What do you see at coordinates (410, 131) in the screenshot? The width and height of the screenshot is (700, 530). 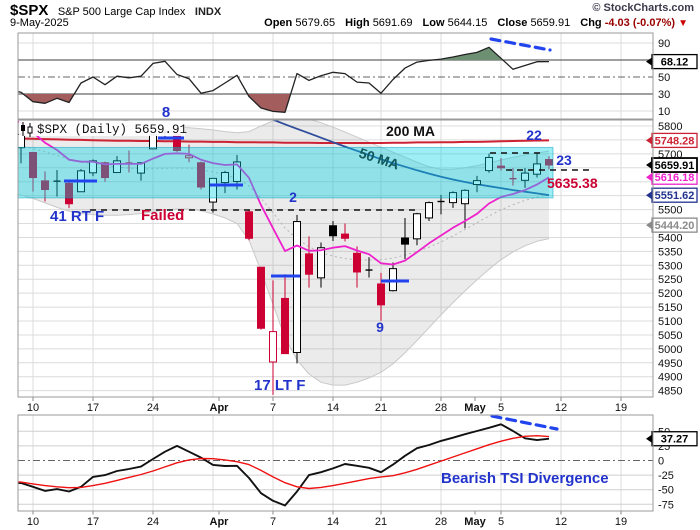 I see `annotation-ma200-label: 200 MA` at bounding box center [410, 131].